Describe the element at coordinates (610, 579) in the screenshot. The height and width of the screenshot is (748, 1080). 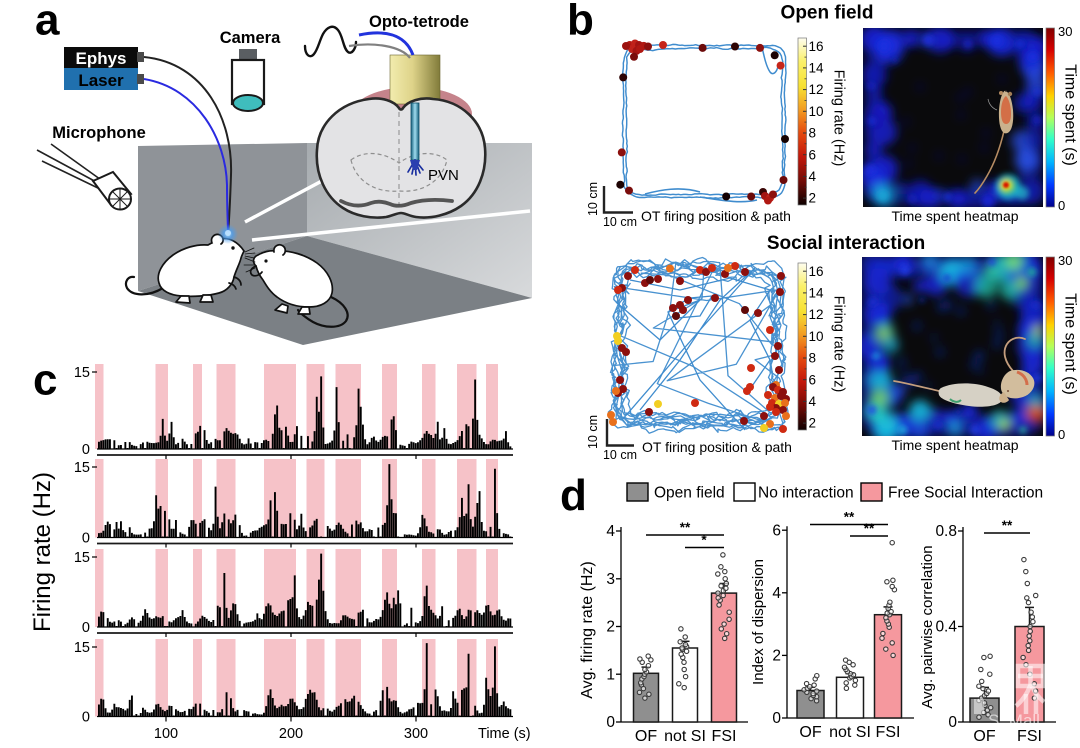
I see `svg-text: 3` at that location.